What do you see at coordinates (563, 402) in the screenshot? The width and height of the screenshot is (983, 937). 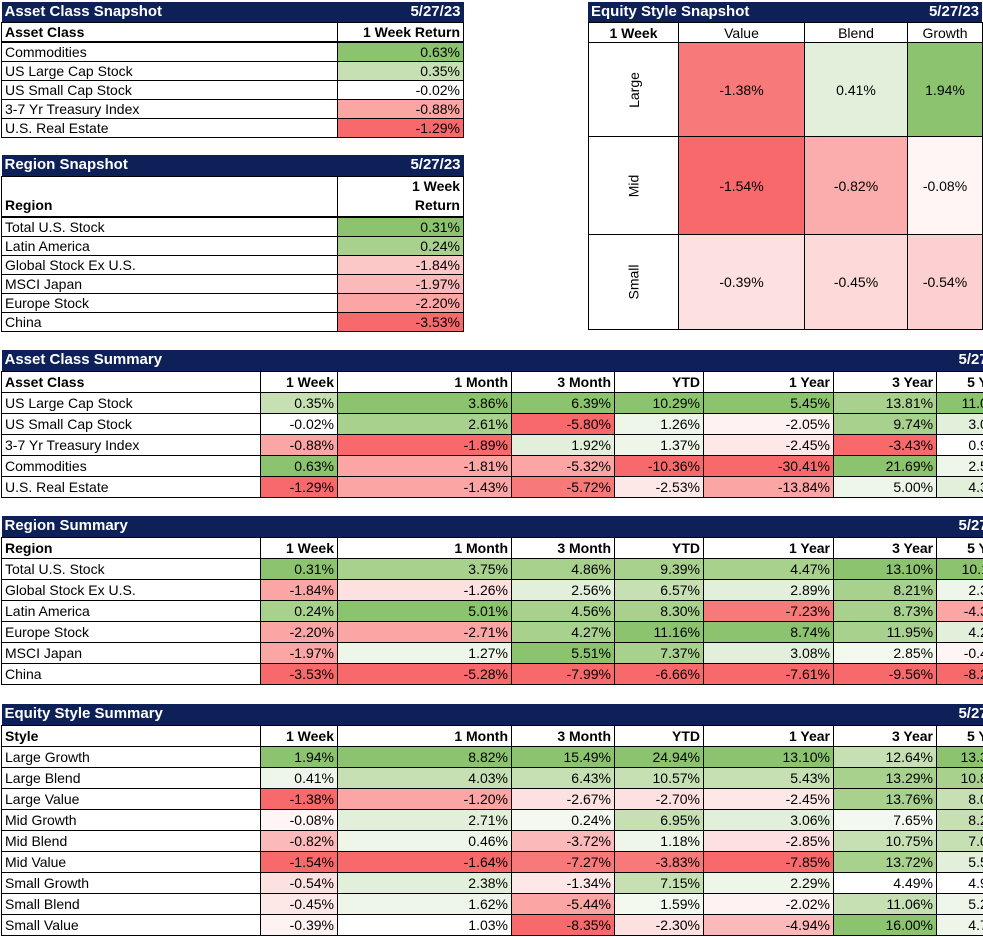 I see `return-cell: 6.39%` at bounding box center [563, 402].